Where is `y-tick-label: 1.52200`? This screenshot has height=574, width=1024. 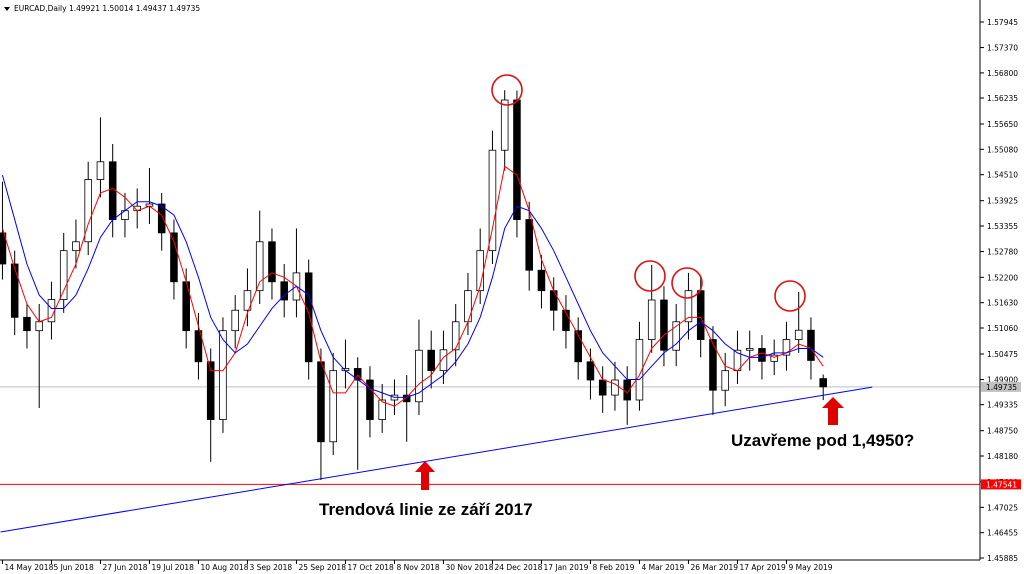 y-tick-label: 1.52200 is located at coordinates (1002, 277).